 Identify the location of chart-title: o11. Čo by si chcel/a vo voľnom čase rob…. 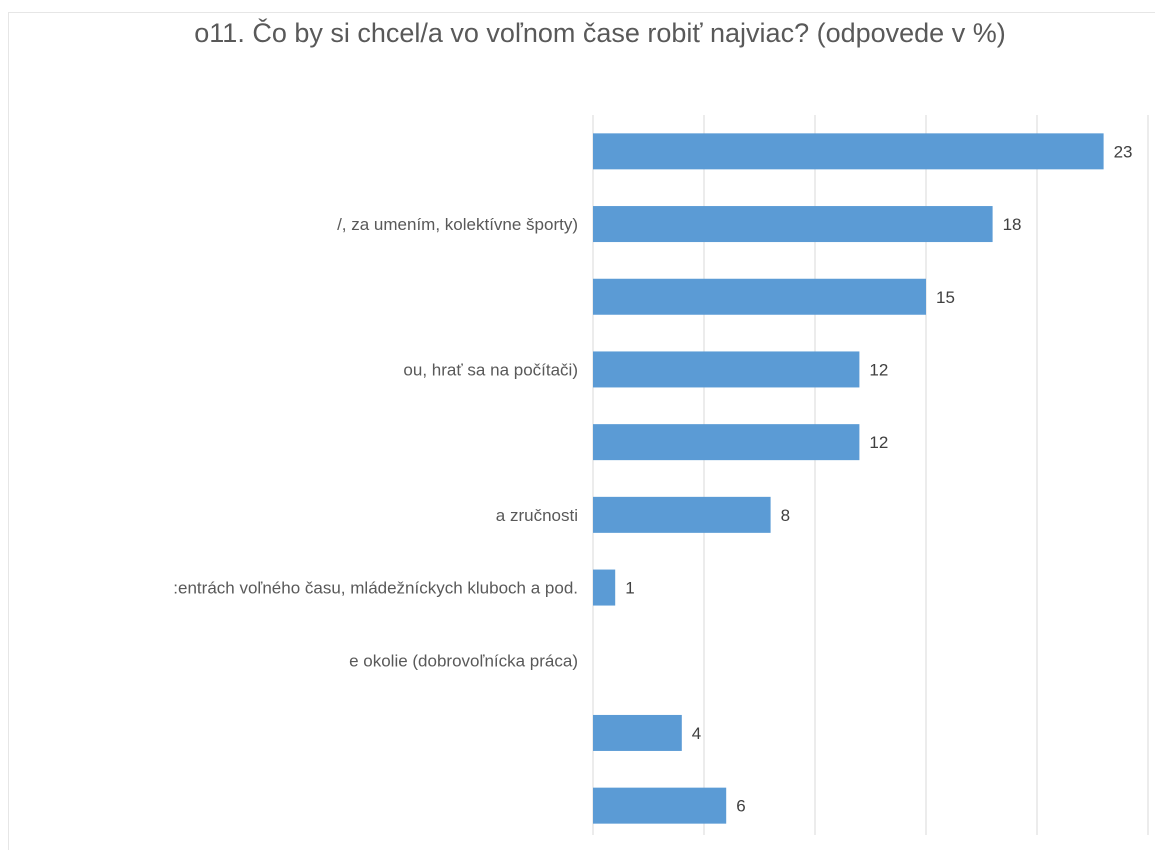
(600, 33).